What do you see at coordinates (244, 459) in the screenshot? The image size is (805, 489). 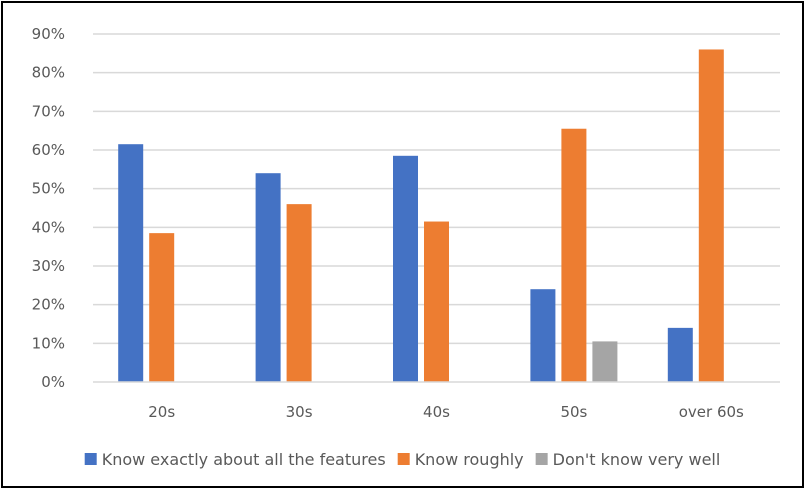 I see `legend-label: Know exactly about all the features` at bounding box center [244, 459].